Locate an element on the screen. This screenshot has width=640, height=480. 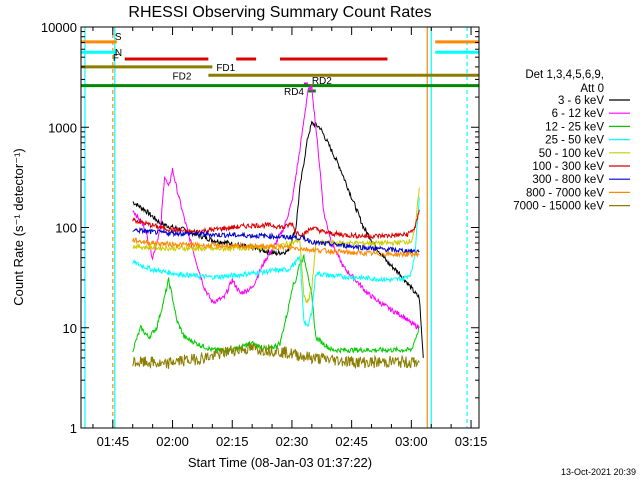
x-tick-label: 02:30 is located at coordinates (292, 441).